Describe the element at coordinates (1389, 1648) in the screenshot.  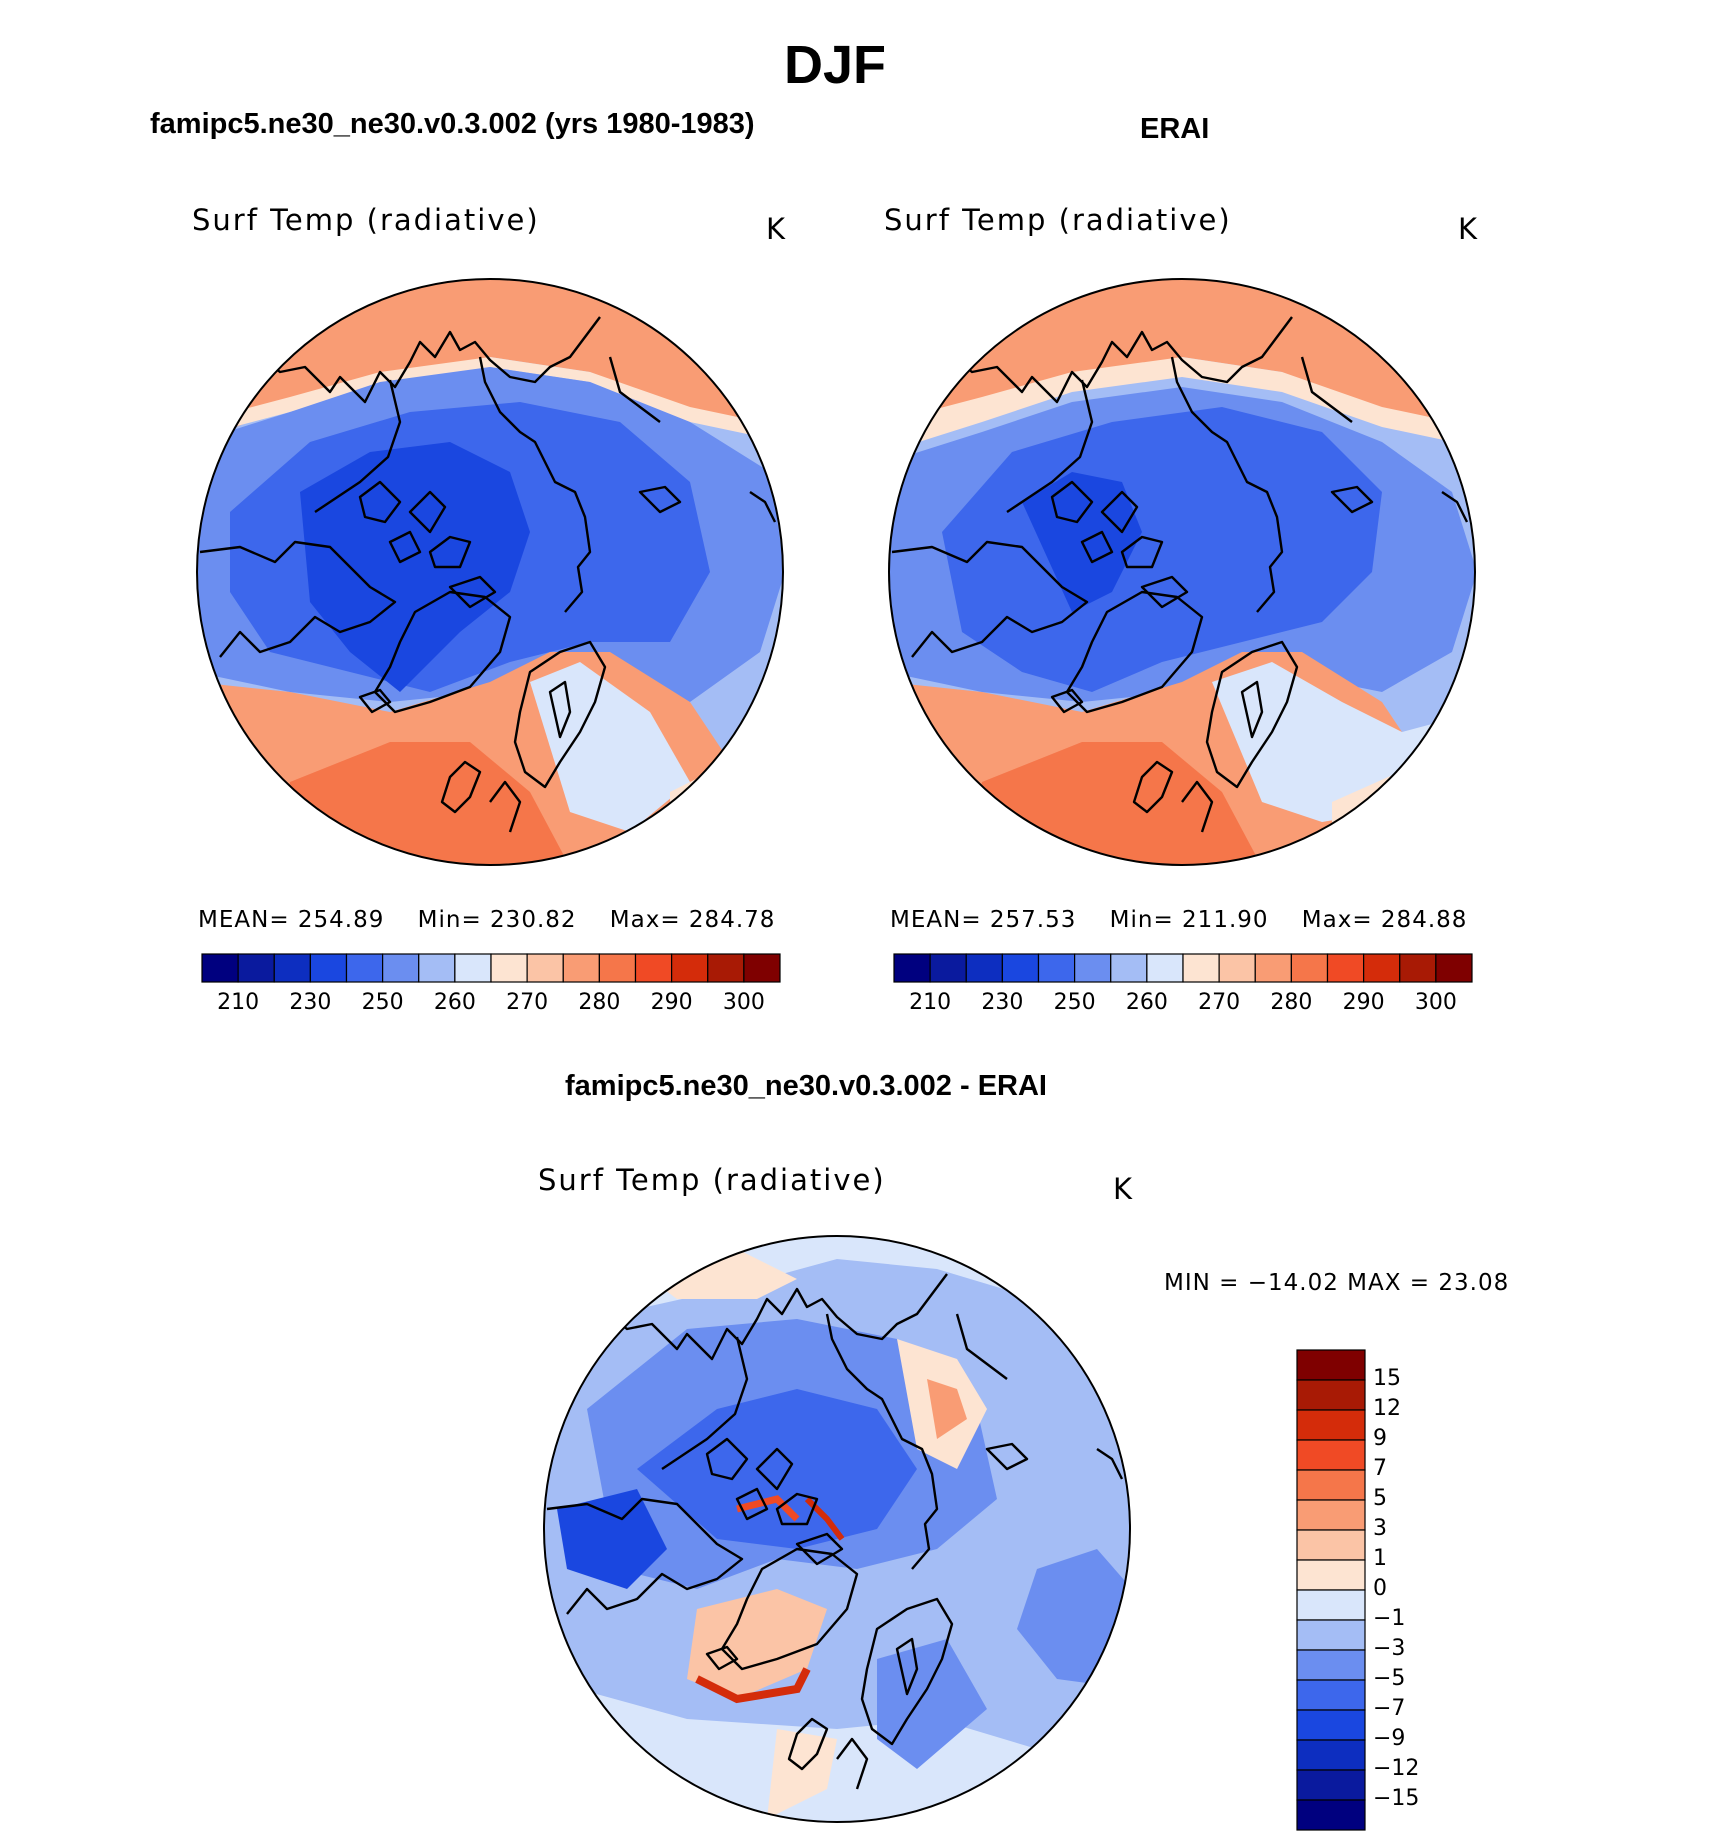
I see `colorbar-tick-label: −3` at that location.